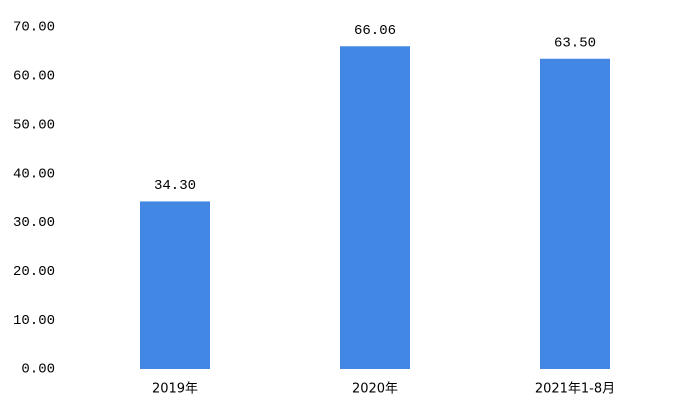 Image resolution: width=679 pixels, height=419 pixels. What do you see at coordinates (575, 389) in the screenshot?
I see `x-tick-label: 2021年1-8月` at bounding box center [575, 389].